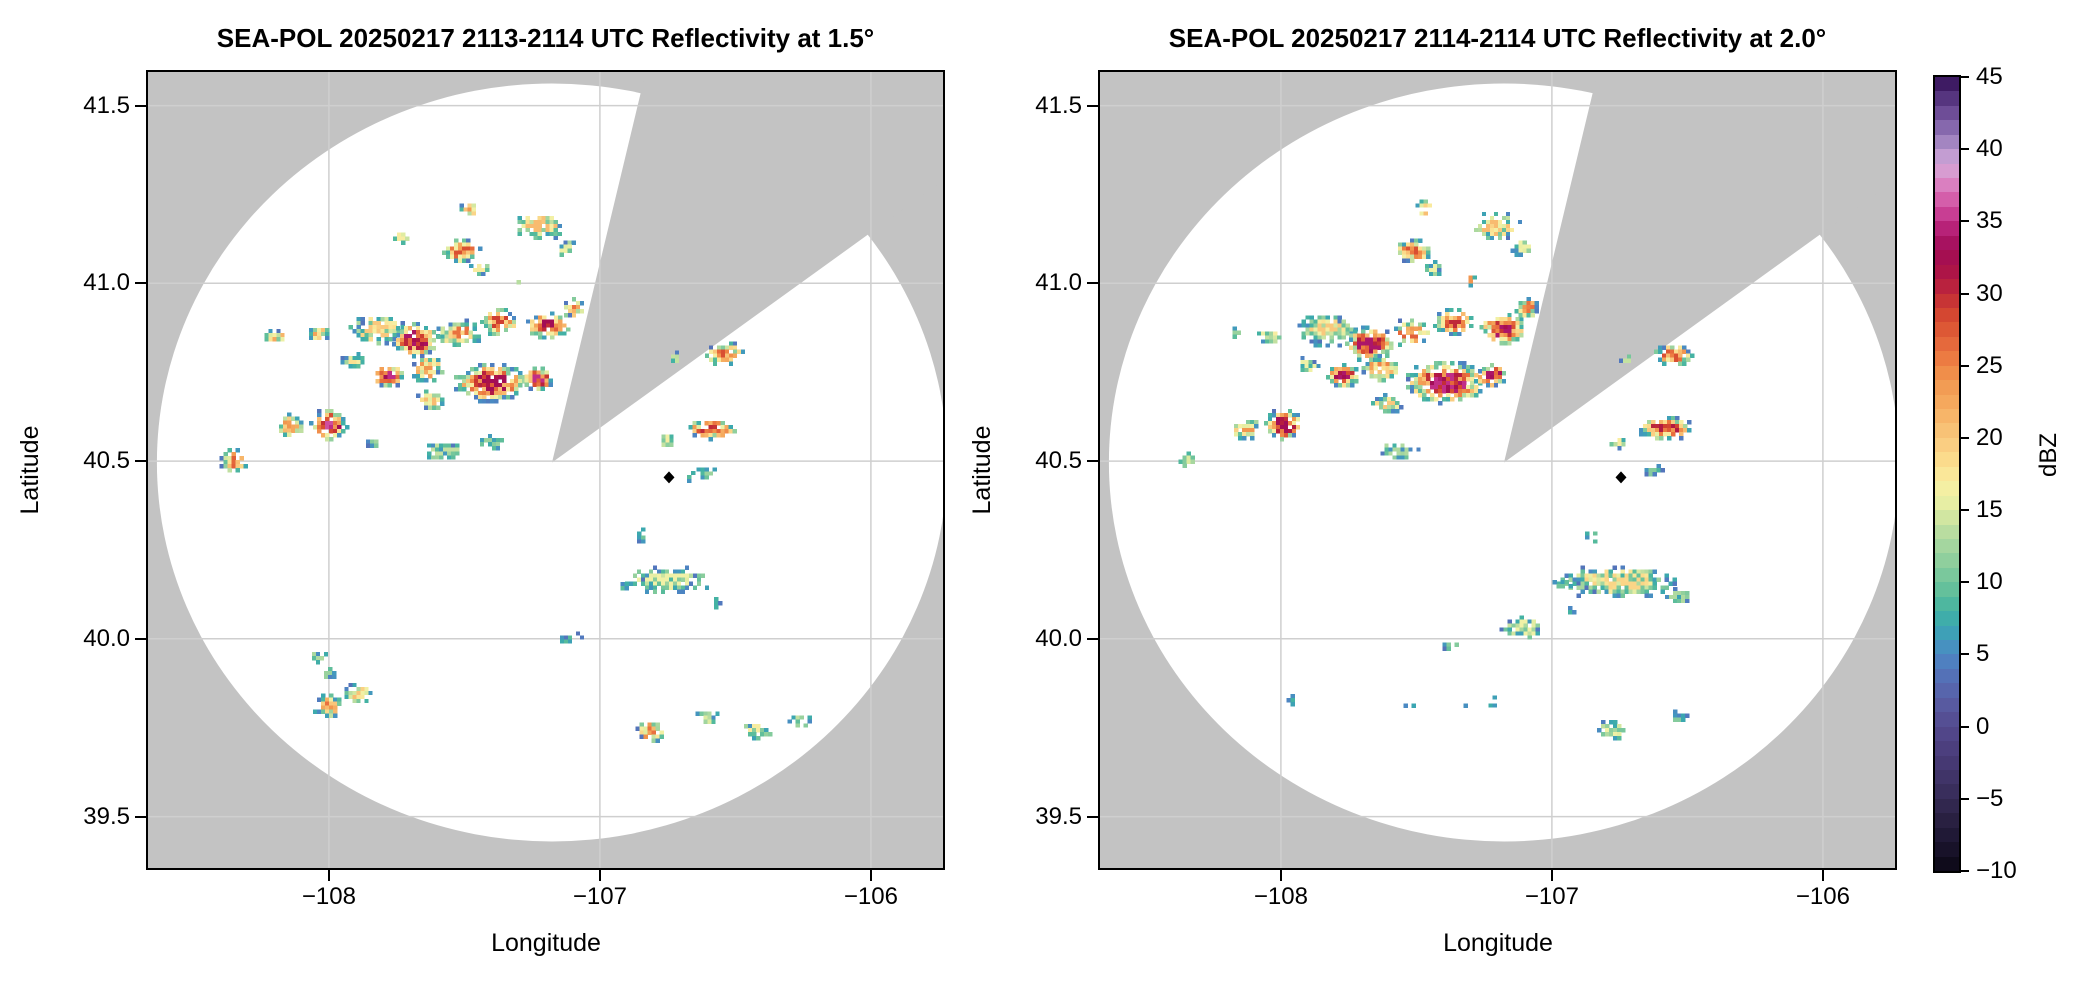 This screenshot has width=2096, height=990. Describe the element at coordinates (546, 943) in the screenshot. I see `x-axis-label-left: Longitude` at that location.